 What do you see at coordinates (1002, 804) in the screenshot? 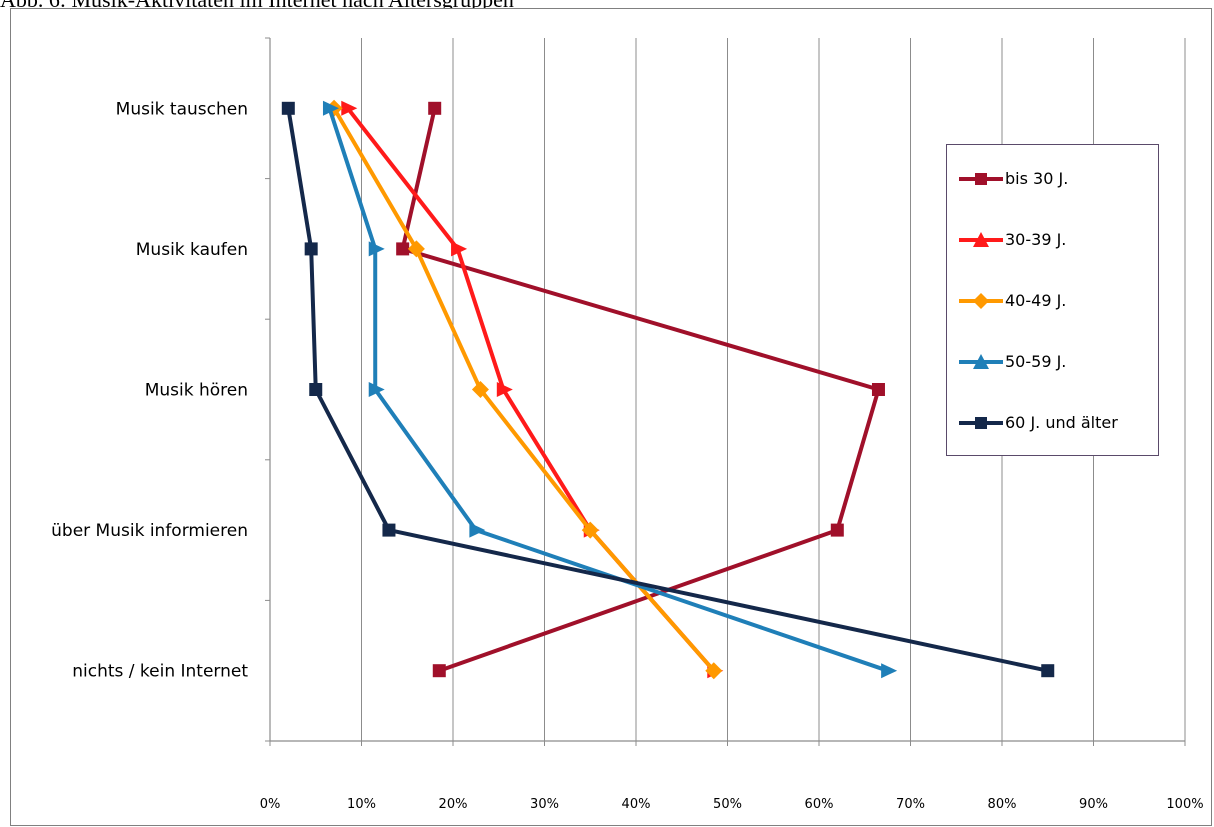
I see `x-tick-label: 80%` at bounding box center [1002, 804].